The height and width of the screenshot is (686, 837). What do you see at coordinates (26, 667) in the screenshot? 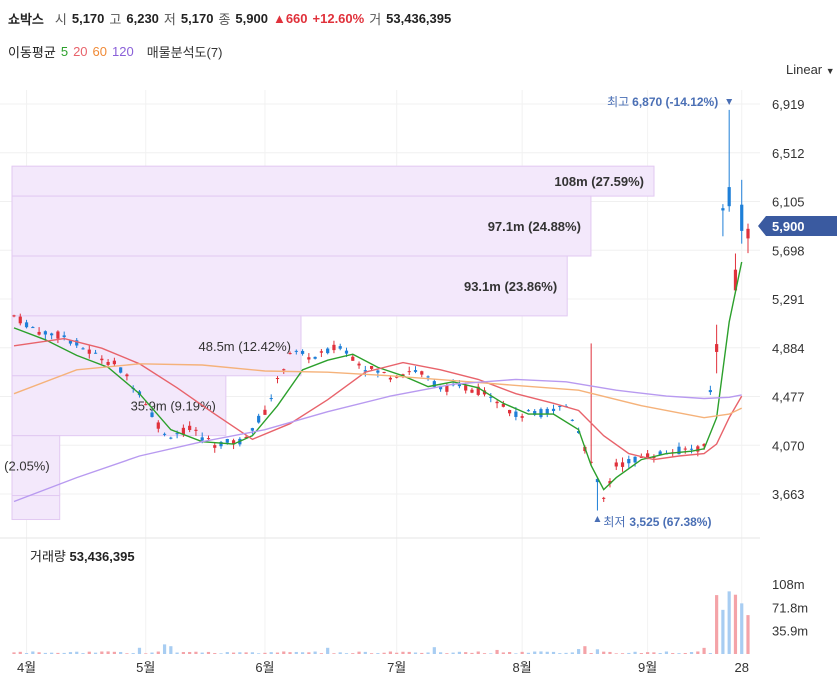
I see `time-tick-label: 4월` at bounding box center [26, 667].